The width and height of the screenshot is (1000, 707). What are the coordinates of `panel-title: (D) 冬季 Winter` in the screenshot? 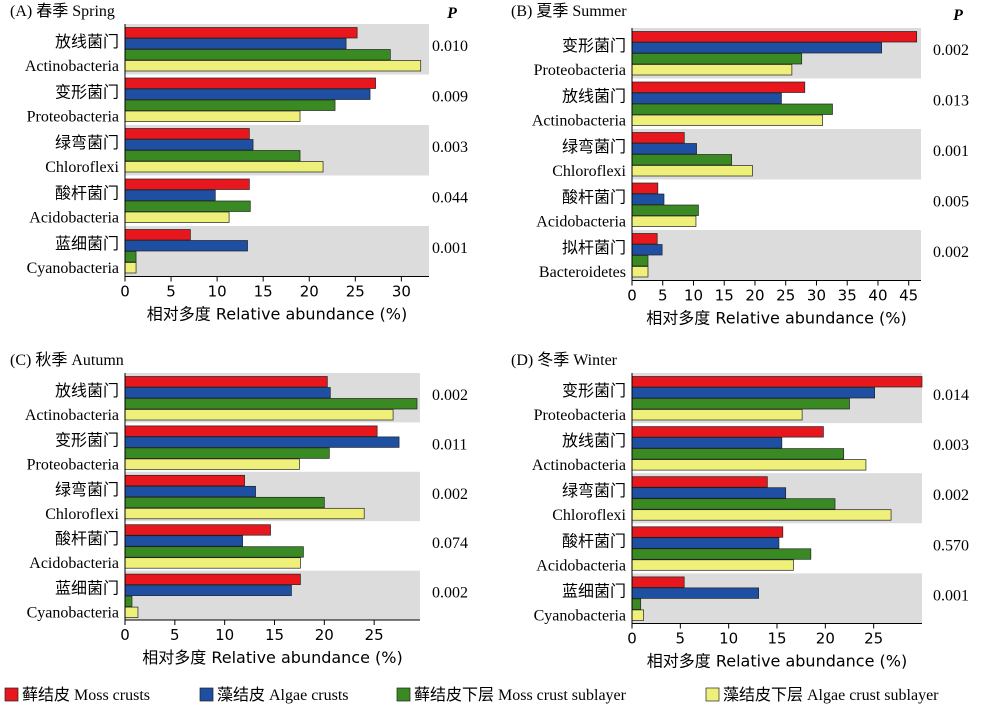 It's located at (564, 360).